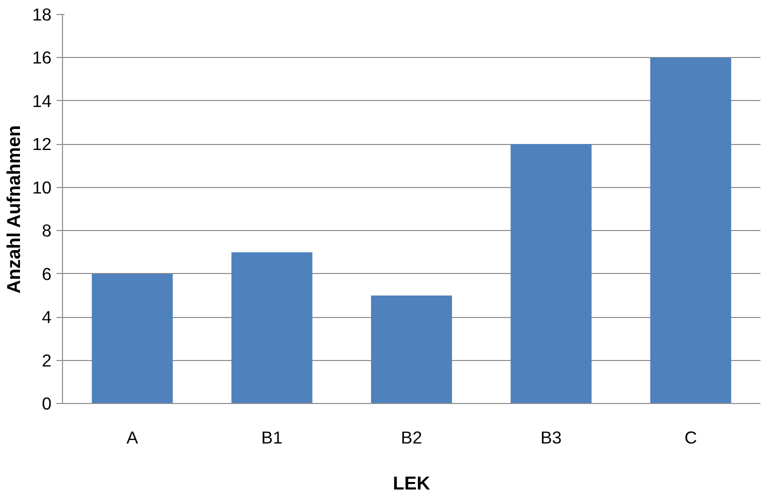 This screenshot has width=774, height=501. I want to click on x-tick-label: C, so click(690, 438).